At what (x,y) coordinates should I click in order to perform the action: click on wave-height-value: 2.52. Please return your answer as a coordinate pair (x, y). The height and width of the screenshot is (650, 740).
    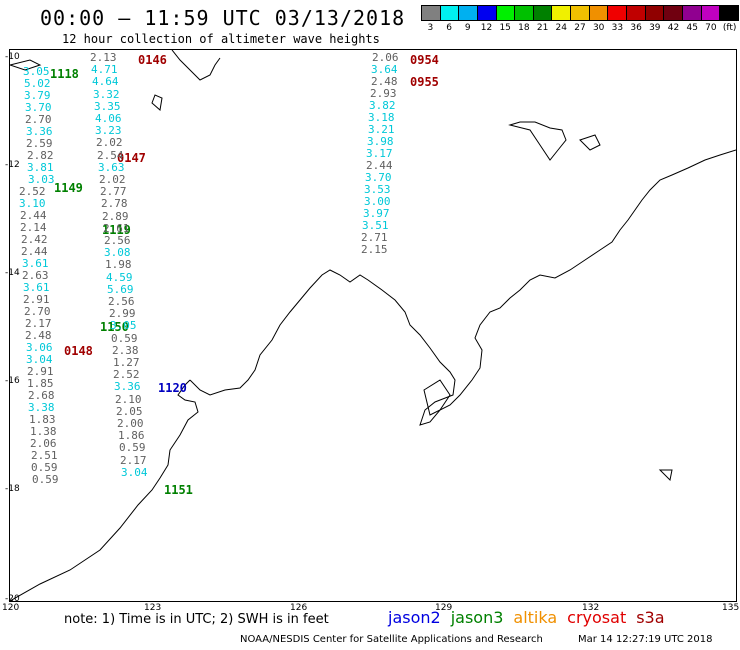
    Looking at the image, I should click on (32, 191).